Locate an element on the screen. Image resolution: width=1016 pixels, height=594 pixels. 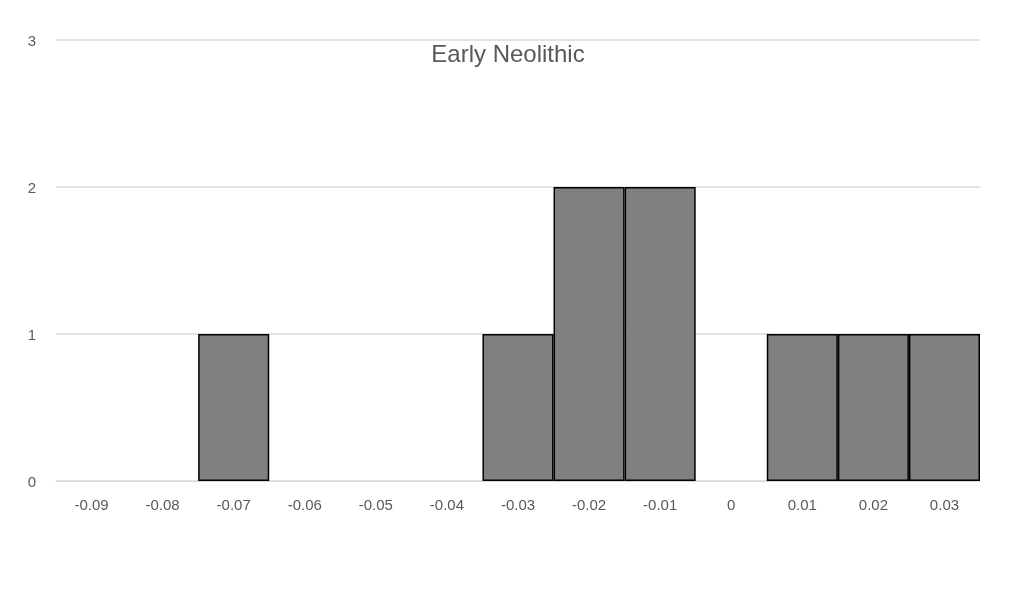
x-tick-label: -0.05 is located at coordinates (375, 504).